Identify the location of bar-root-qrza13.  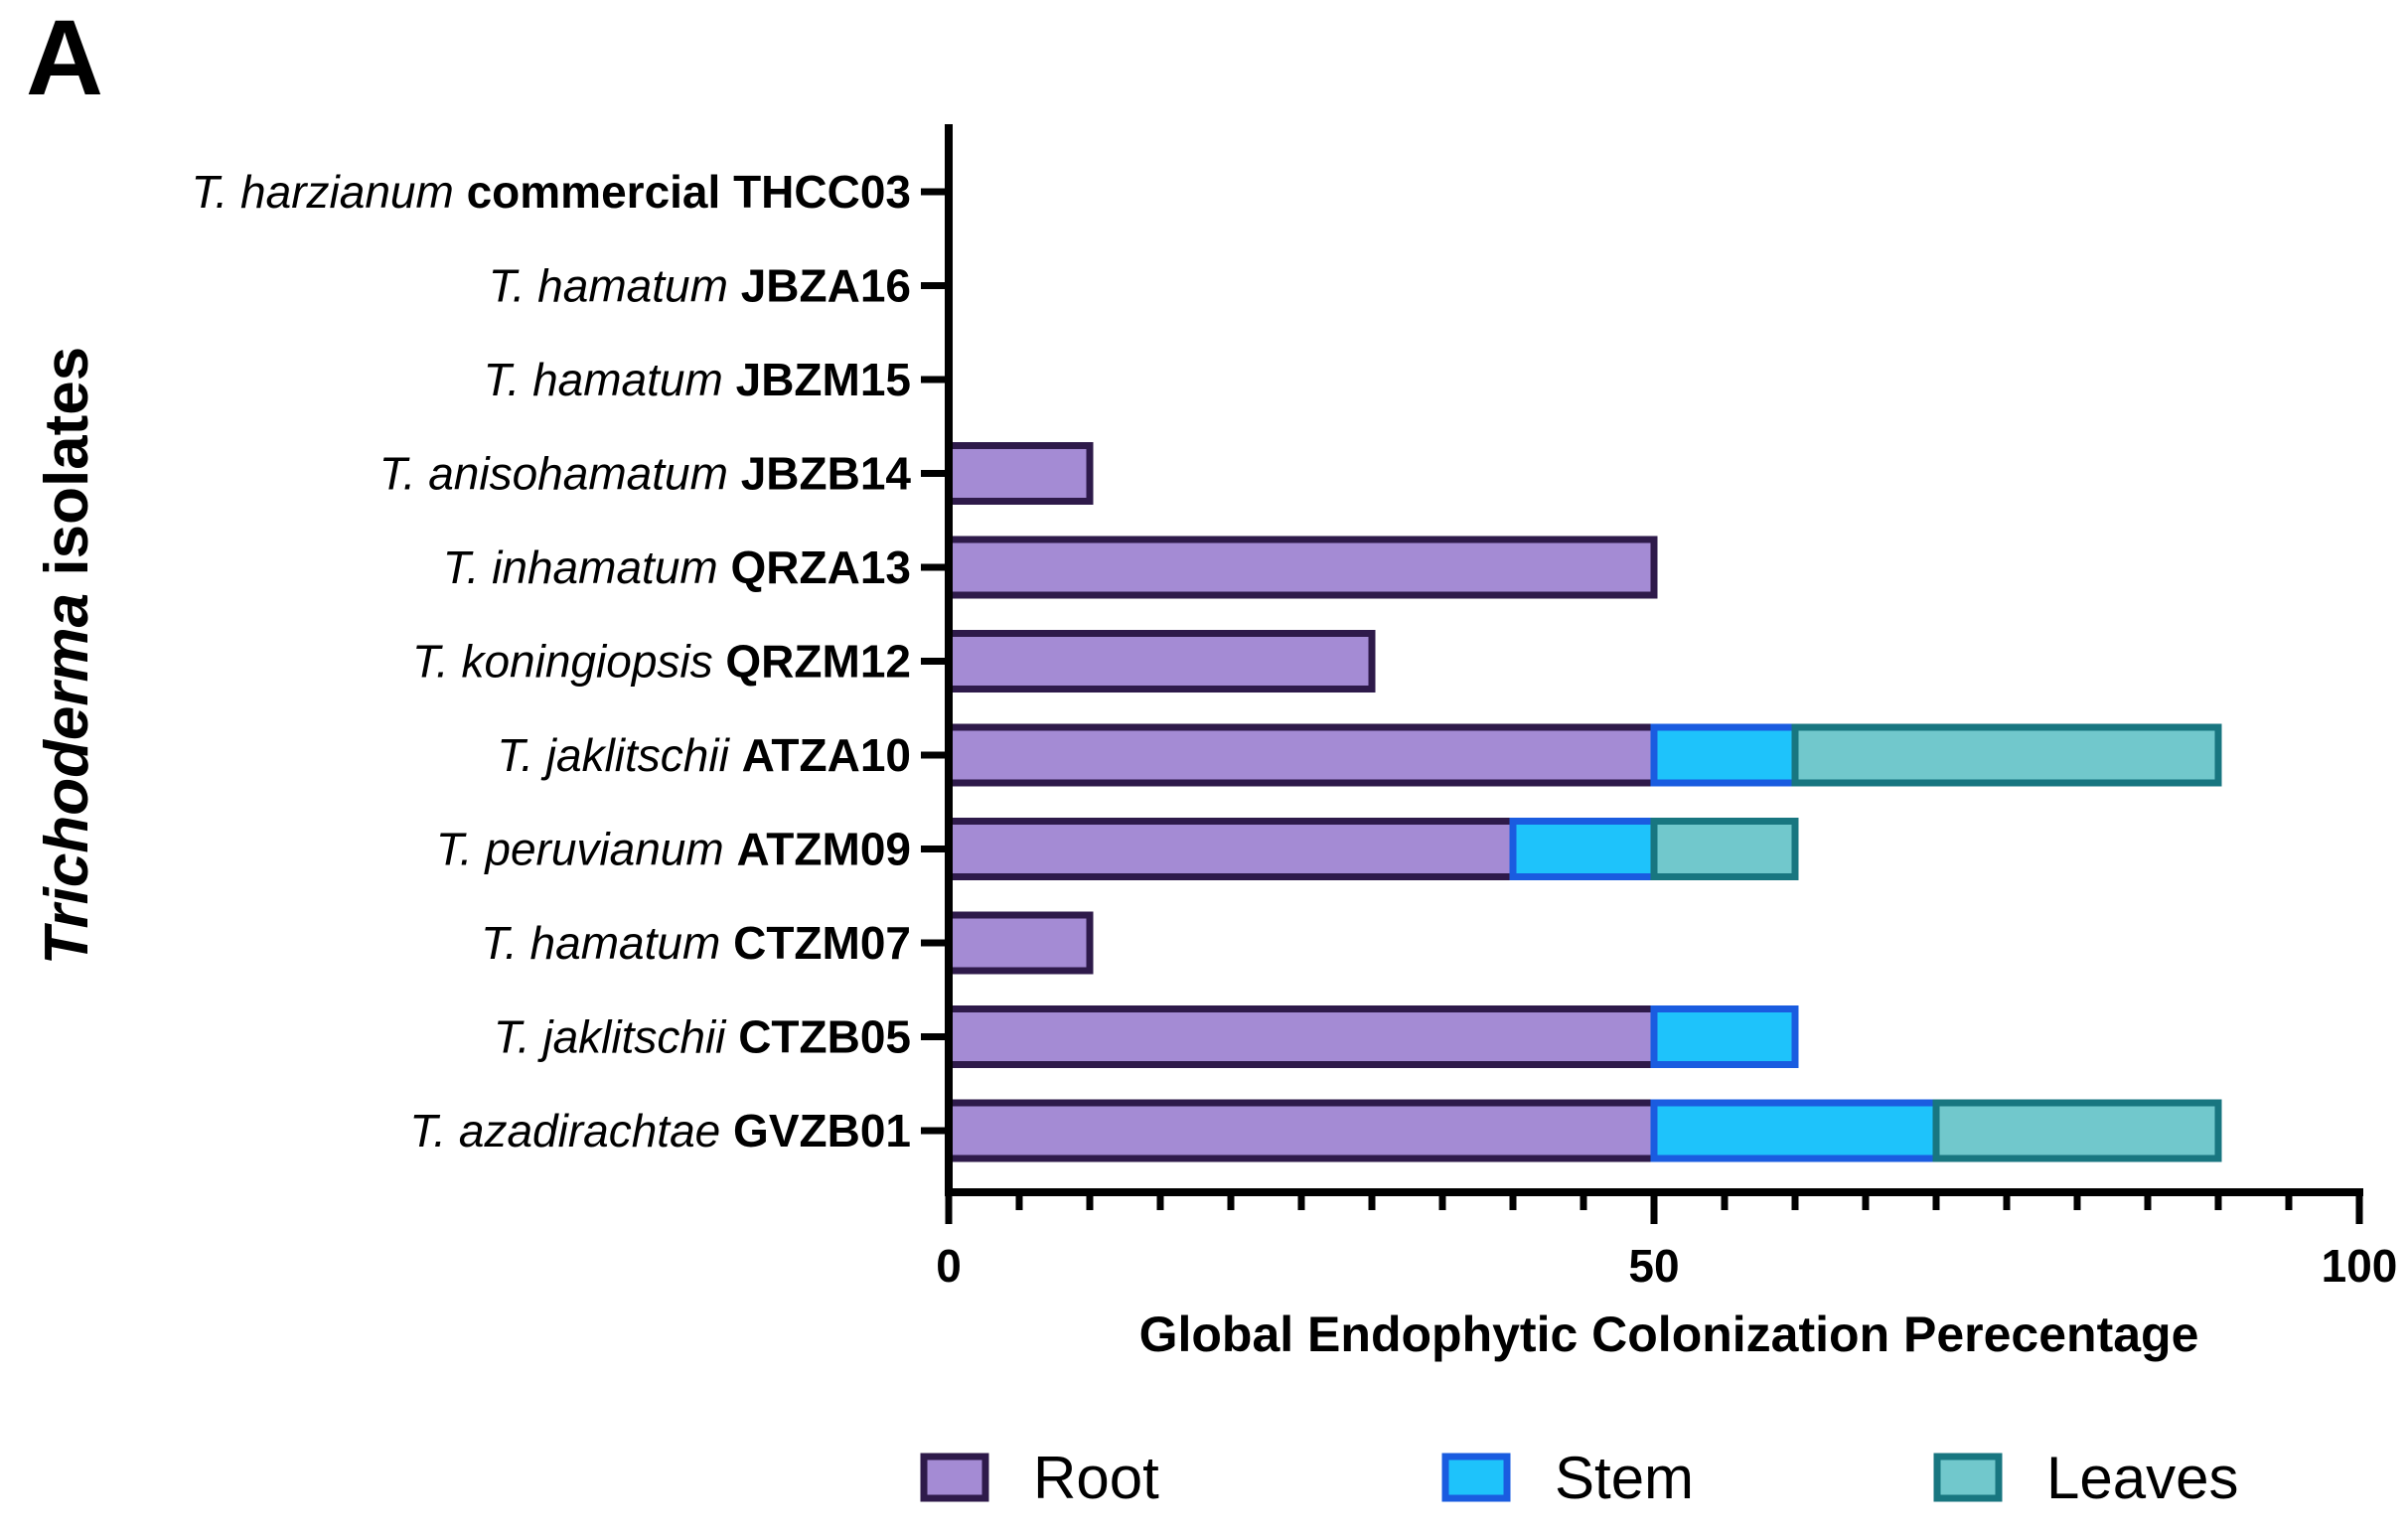
(1302, 567).